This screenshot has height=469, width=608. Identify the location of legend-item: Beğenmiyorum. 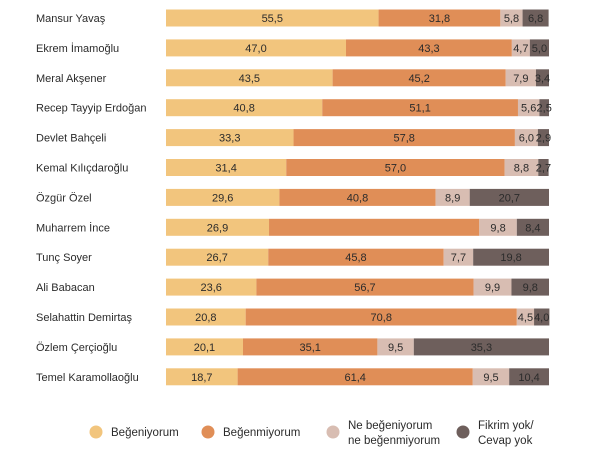
(250, 432).